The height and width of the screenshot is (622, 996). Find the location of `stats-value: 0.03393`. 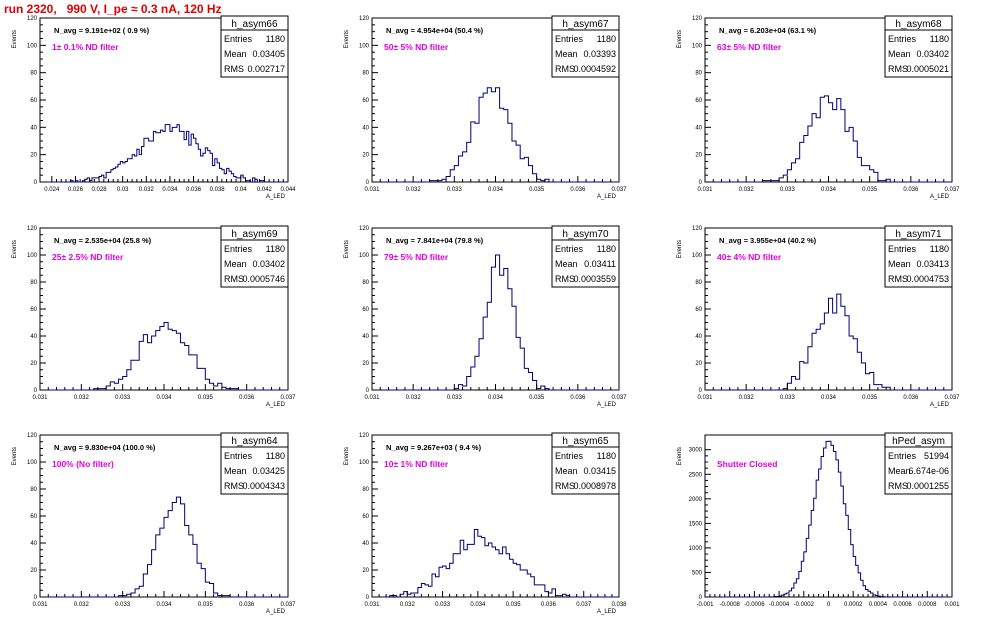

stats-value: 0.03393 is located at coordinates (599, 54).